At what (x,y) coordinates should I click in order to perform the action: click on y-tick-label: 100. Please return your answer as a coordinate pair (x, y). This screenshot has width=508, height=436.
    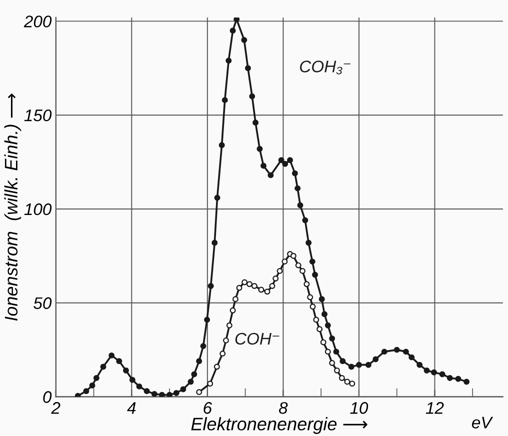
    Looking at the image, I should click on (38, 209).